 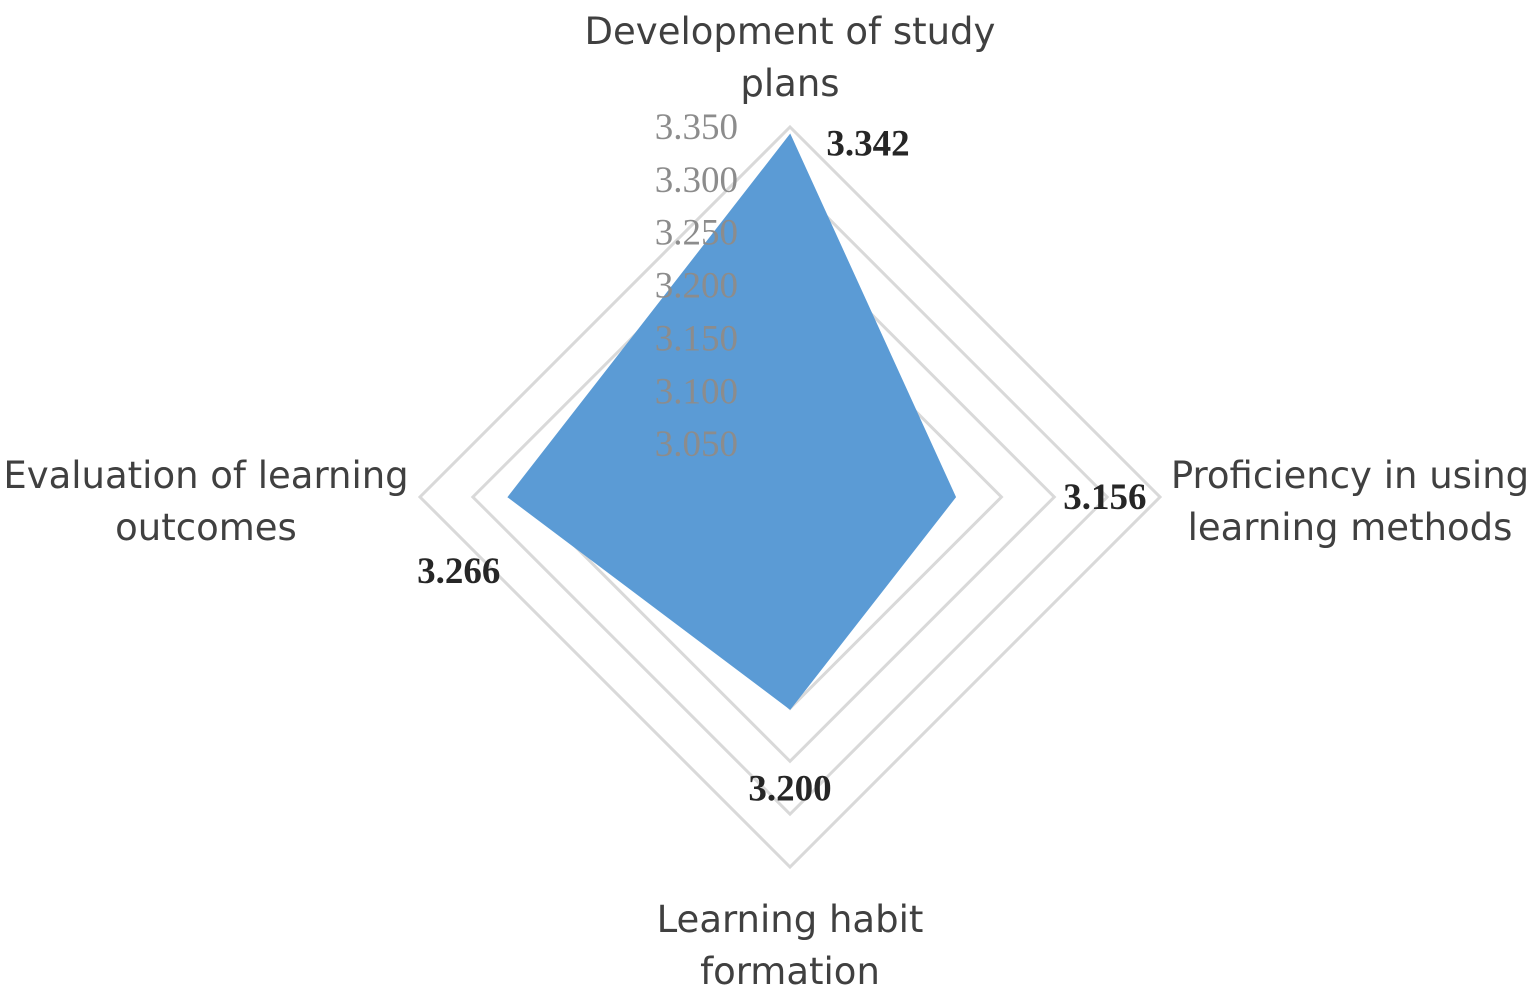 I want to click on tick-label: 3.250, so click(x=696, y=233).